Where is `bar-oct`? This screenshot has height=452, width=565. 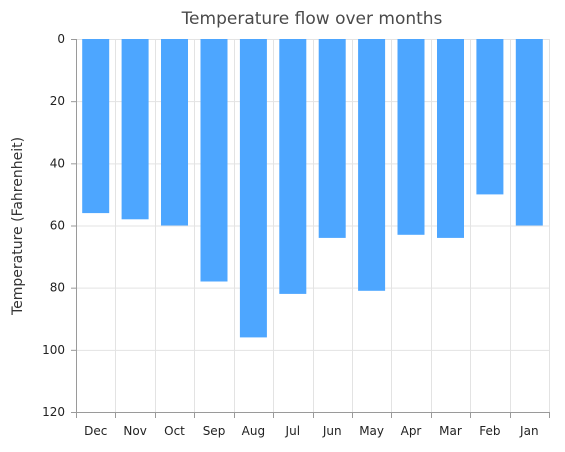 bar-oct is located at coordinates (174, 132).